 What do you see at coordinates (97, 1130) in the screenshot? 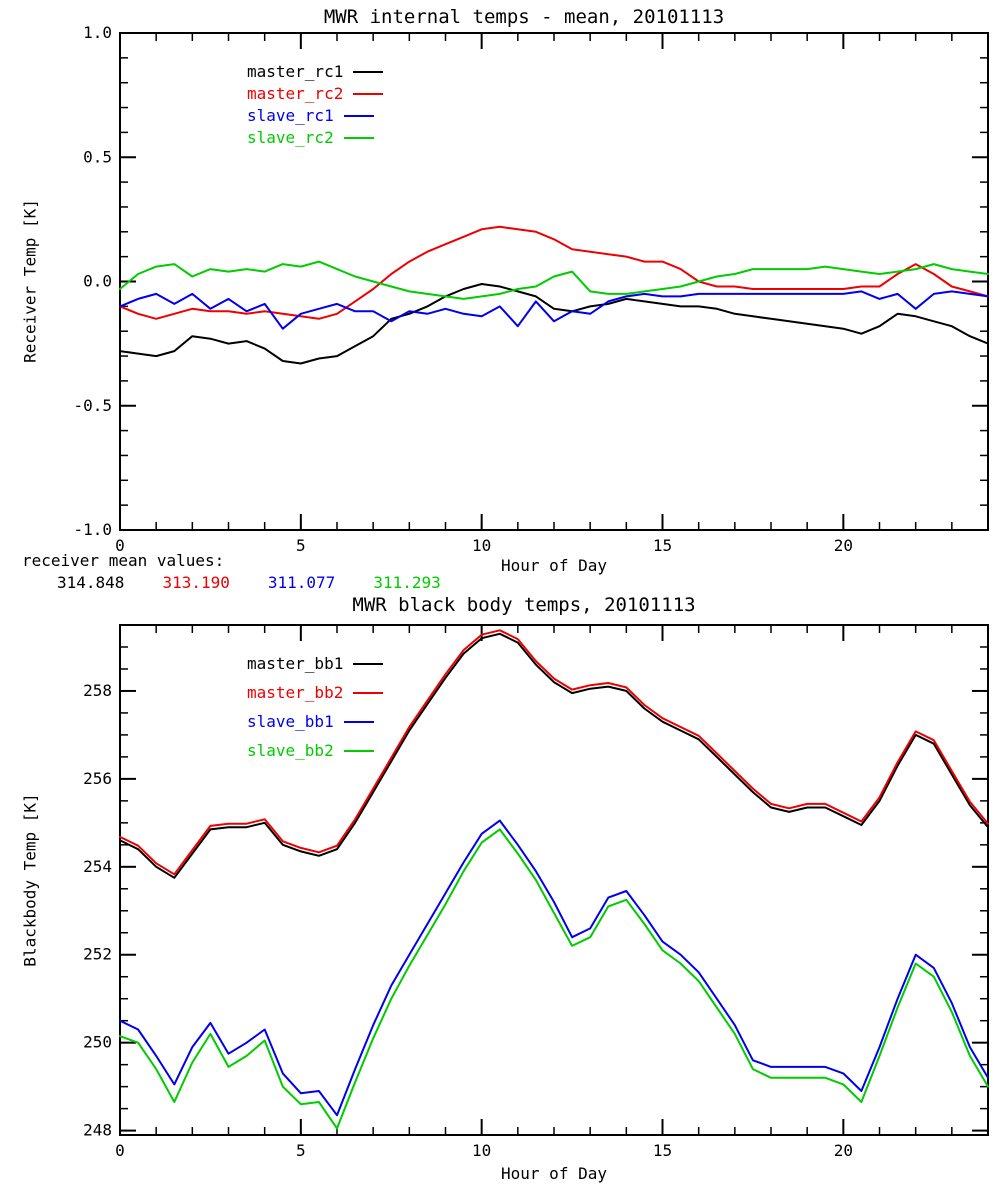
I see `svg-text: 248` at bounding box center [97, 1130].